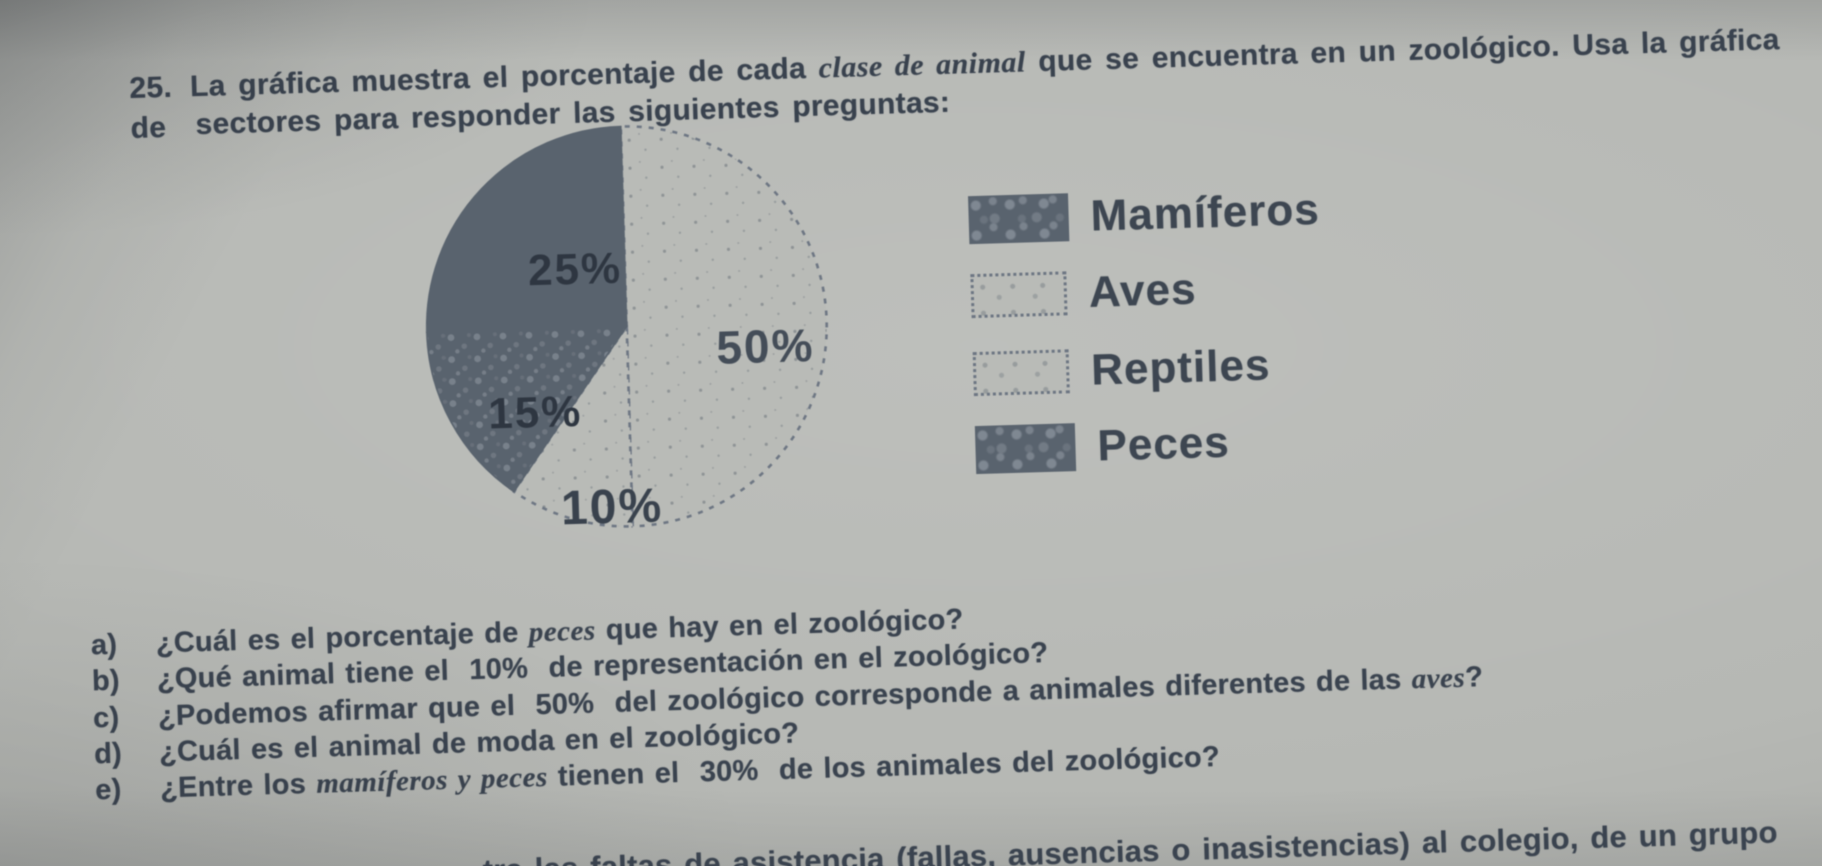 The width and height of the screenshot is (1822, 866). What do you see at coordinates (574, 270) in the screenshot?
I see `pie-label-25: 25%` at bounding box center [574, 270].